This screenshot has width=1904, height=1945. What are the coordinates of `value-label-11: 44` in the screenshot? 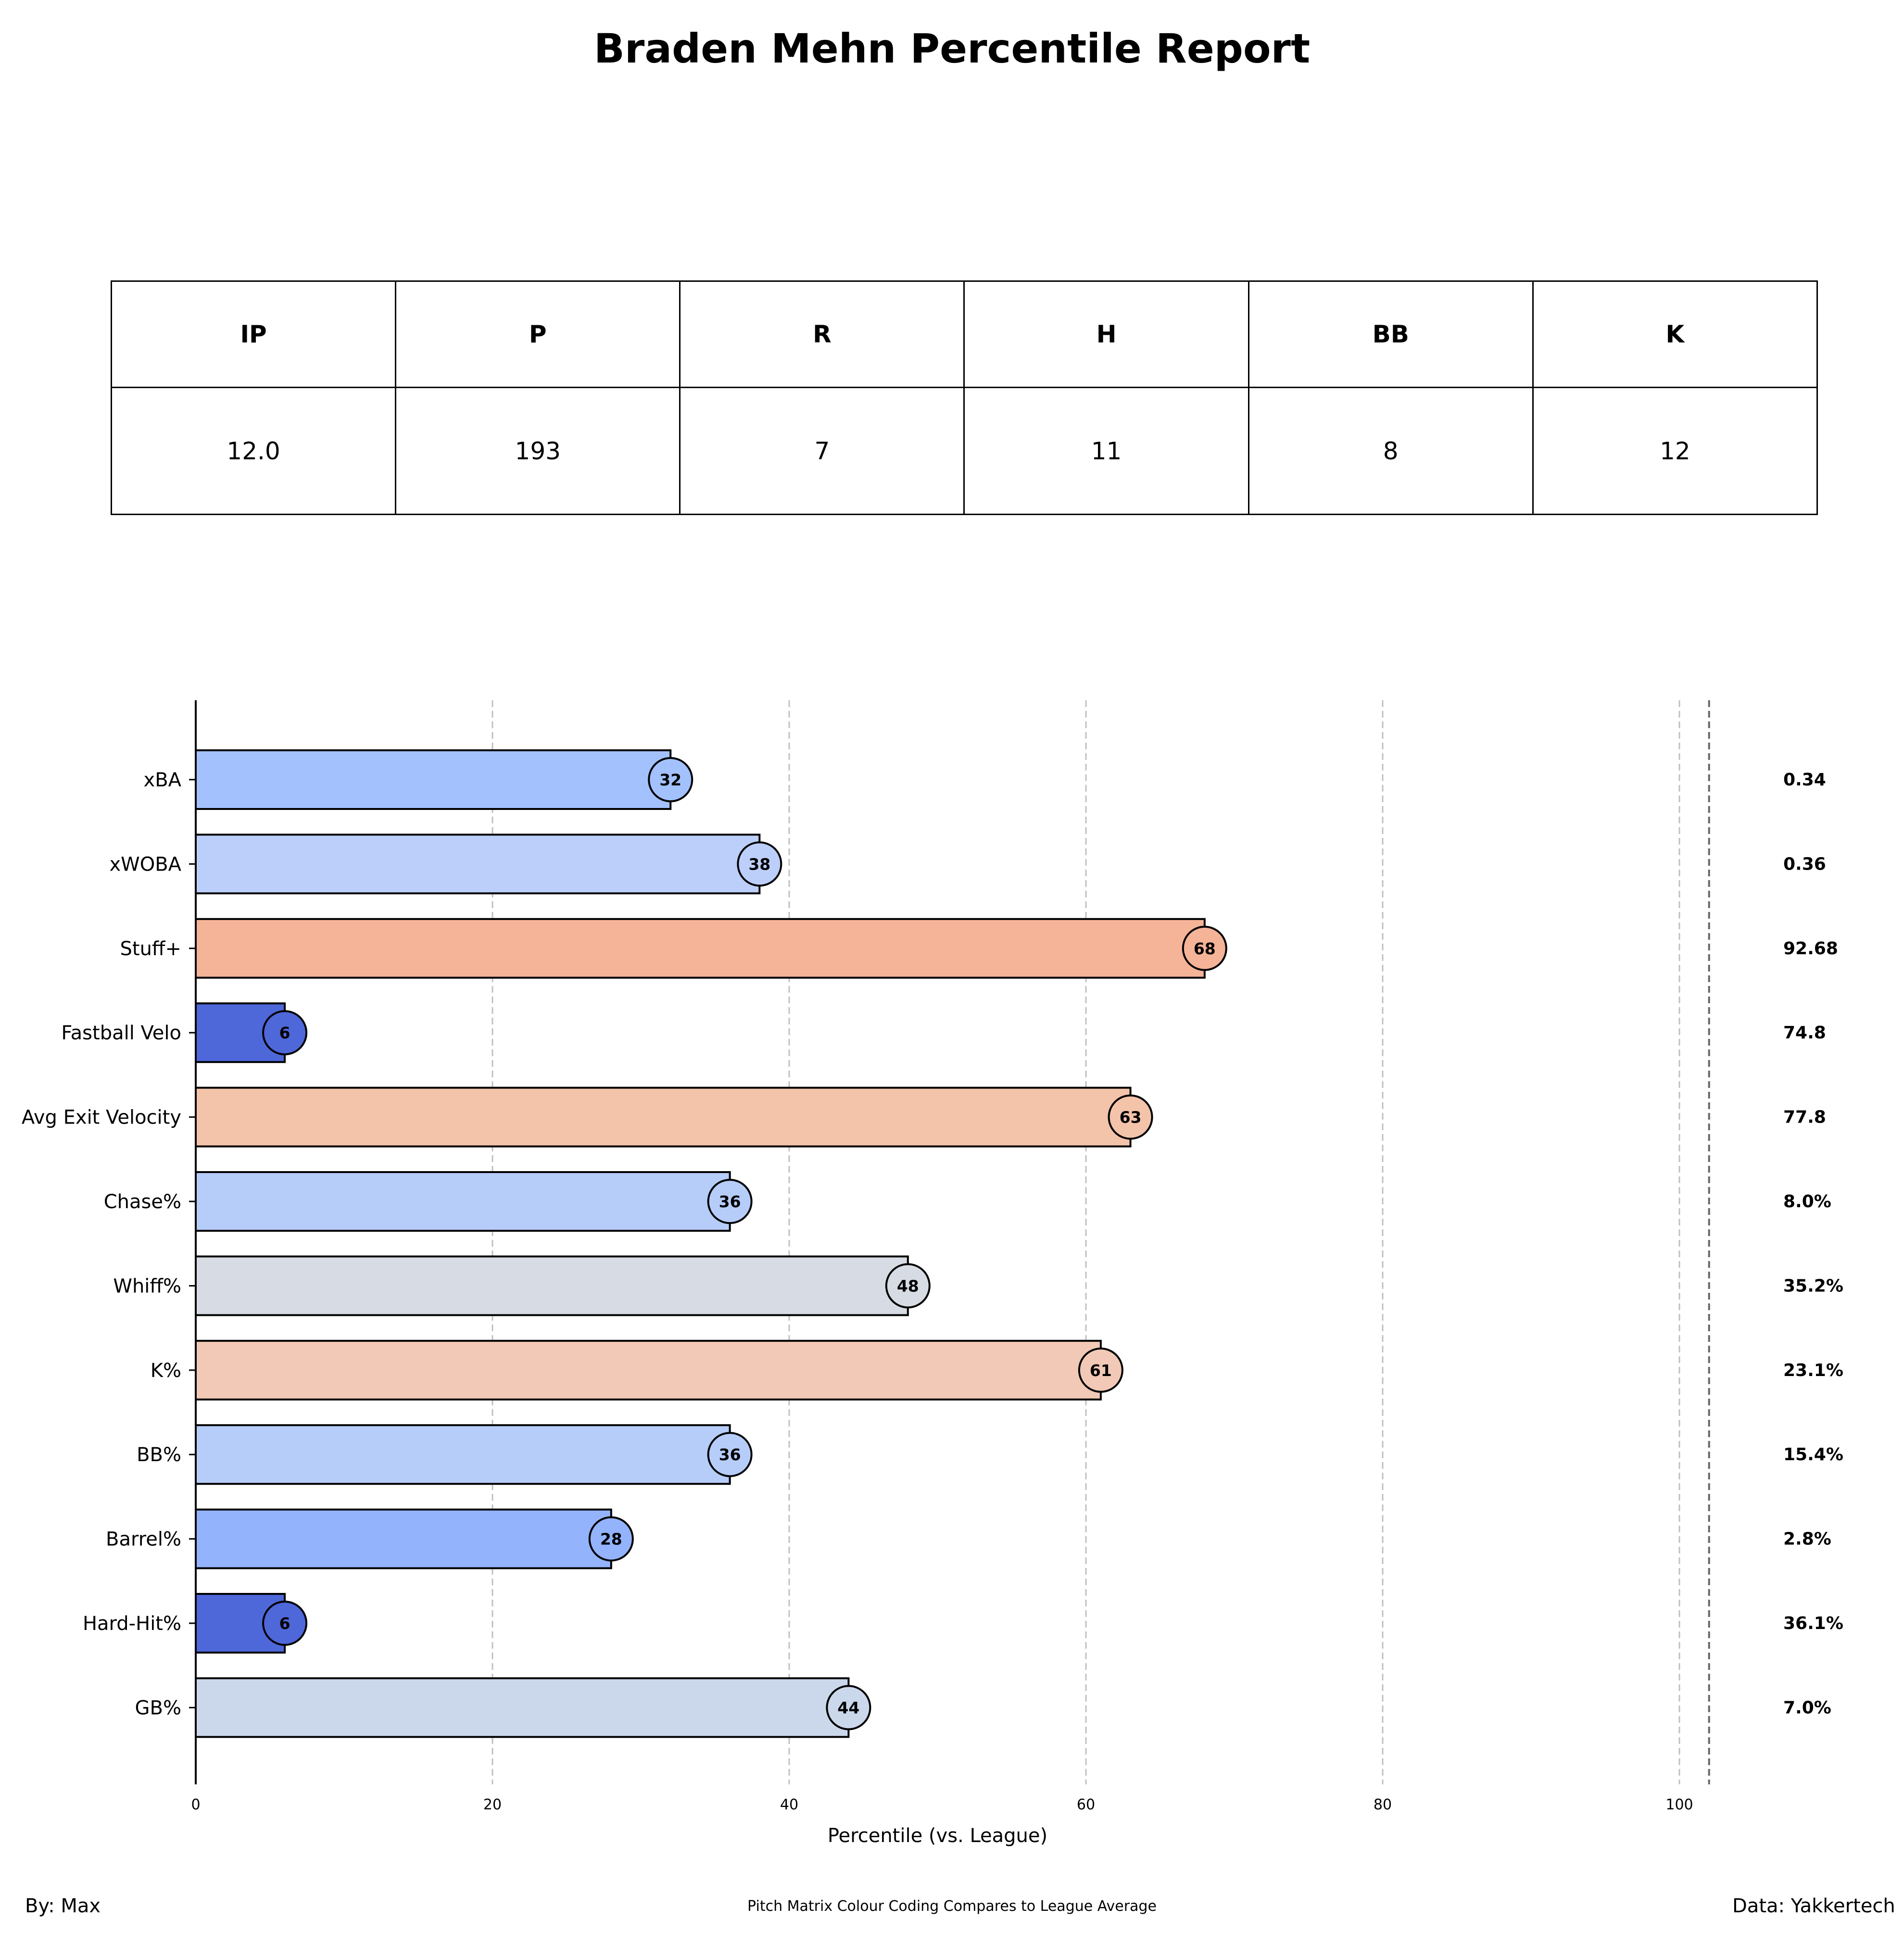 It's located at (848, 1708).